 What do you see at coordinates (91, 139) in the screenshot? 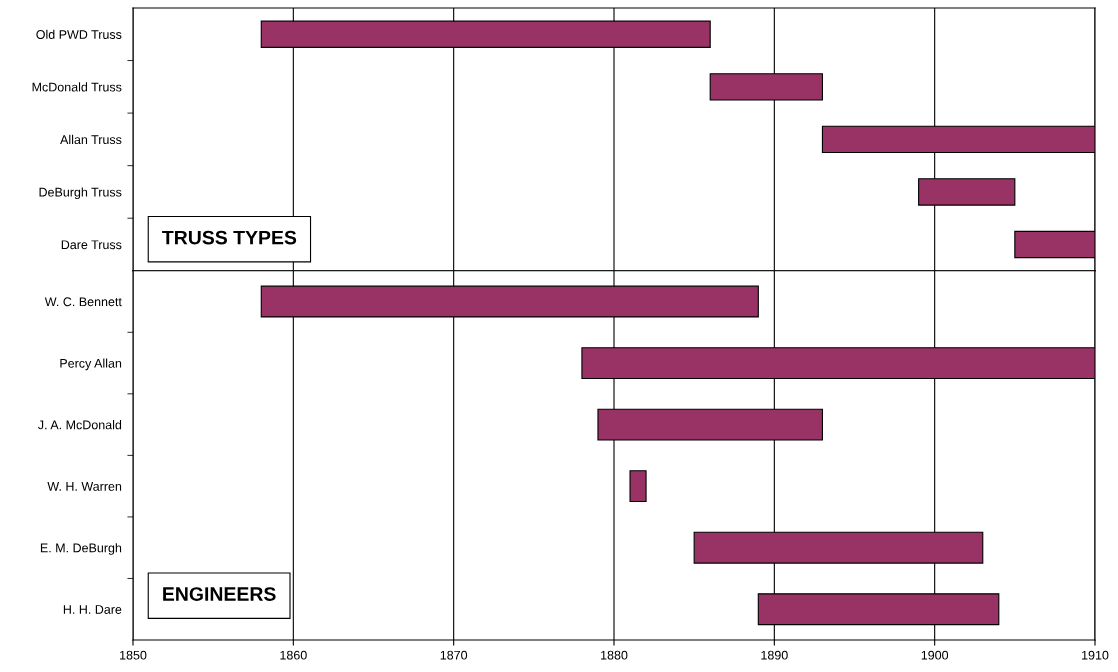
I see `y-tick-label: Allan Truss` at bounding box center [91, 139].